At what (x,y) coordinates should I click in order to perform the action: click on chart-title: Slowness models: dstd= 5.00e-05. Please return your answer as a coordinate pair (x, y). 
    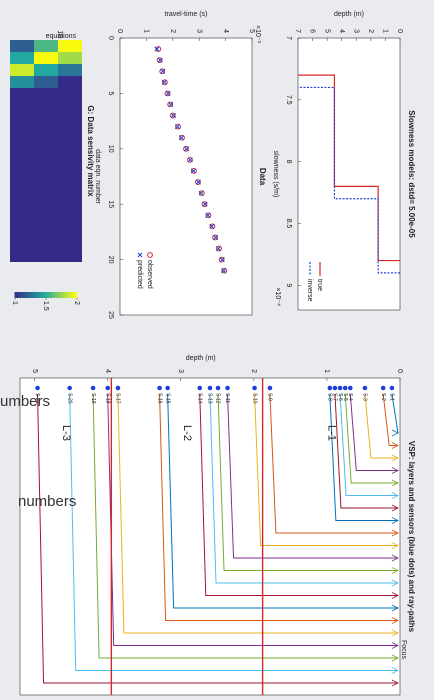
    Looking at the image, I should click on (411, 174).